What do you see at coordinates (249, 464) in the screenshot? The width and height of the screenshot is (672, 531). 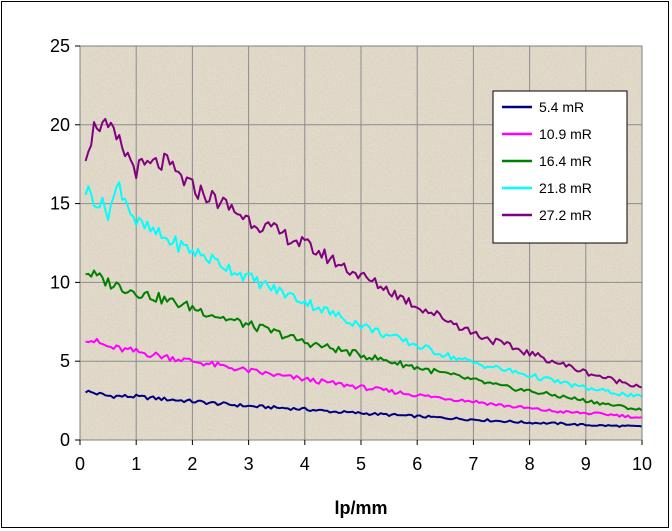 I see `x-tick-label: 3` at bounding box center [249, 464].